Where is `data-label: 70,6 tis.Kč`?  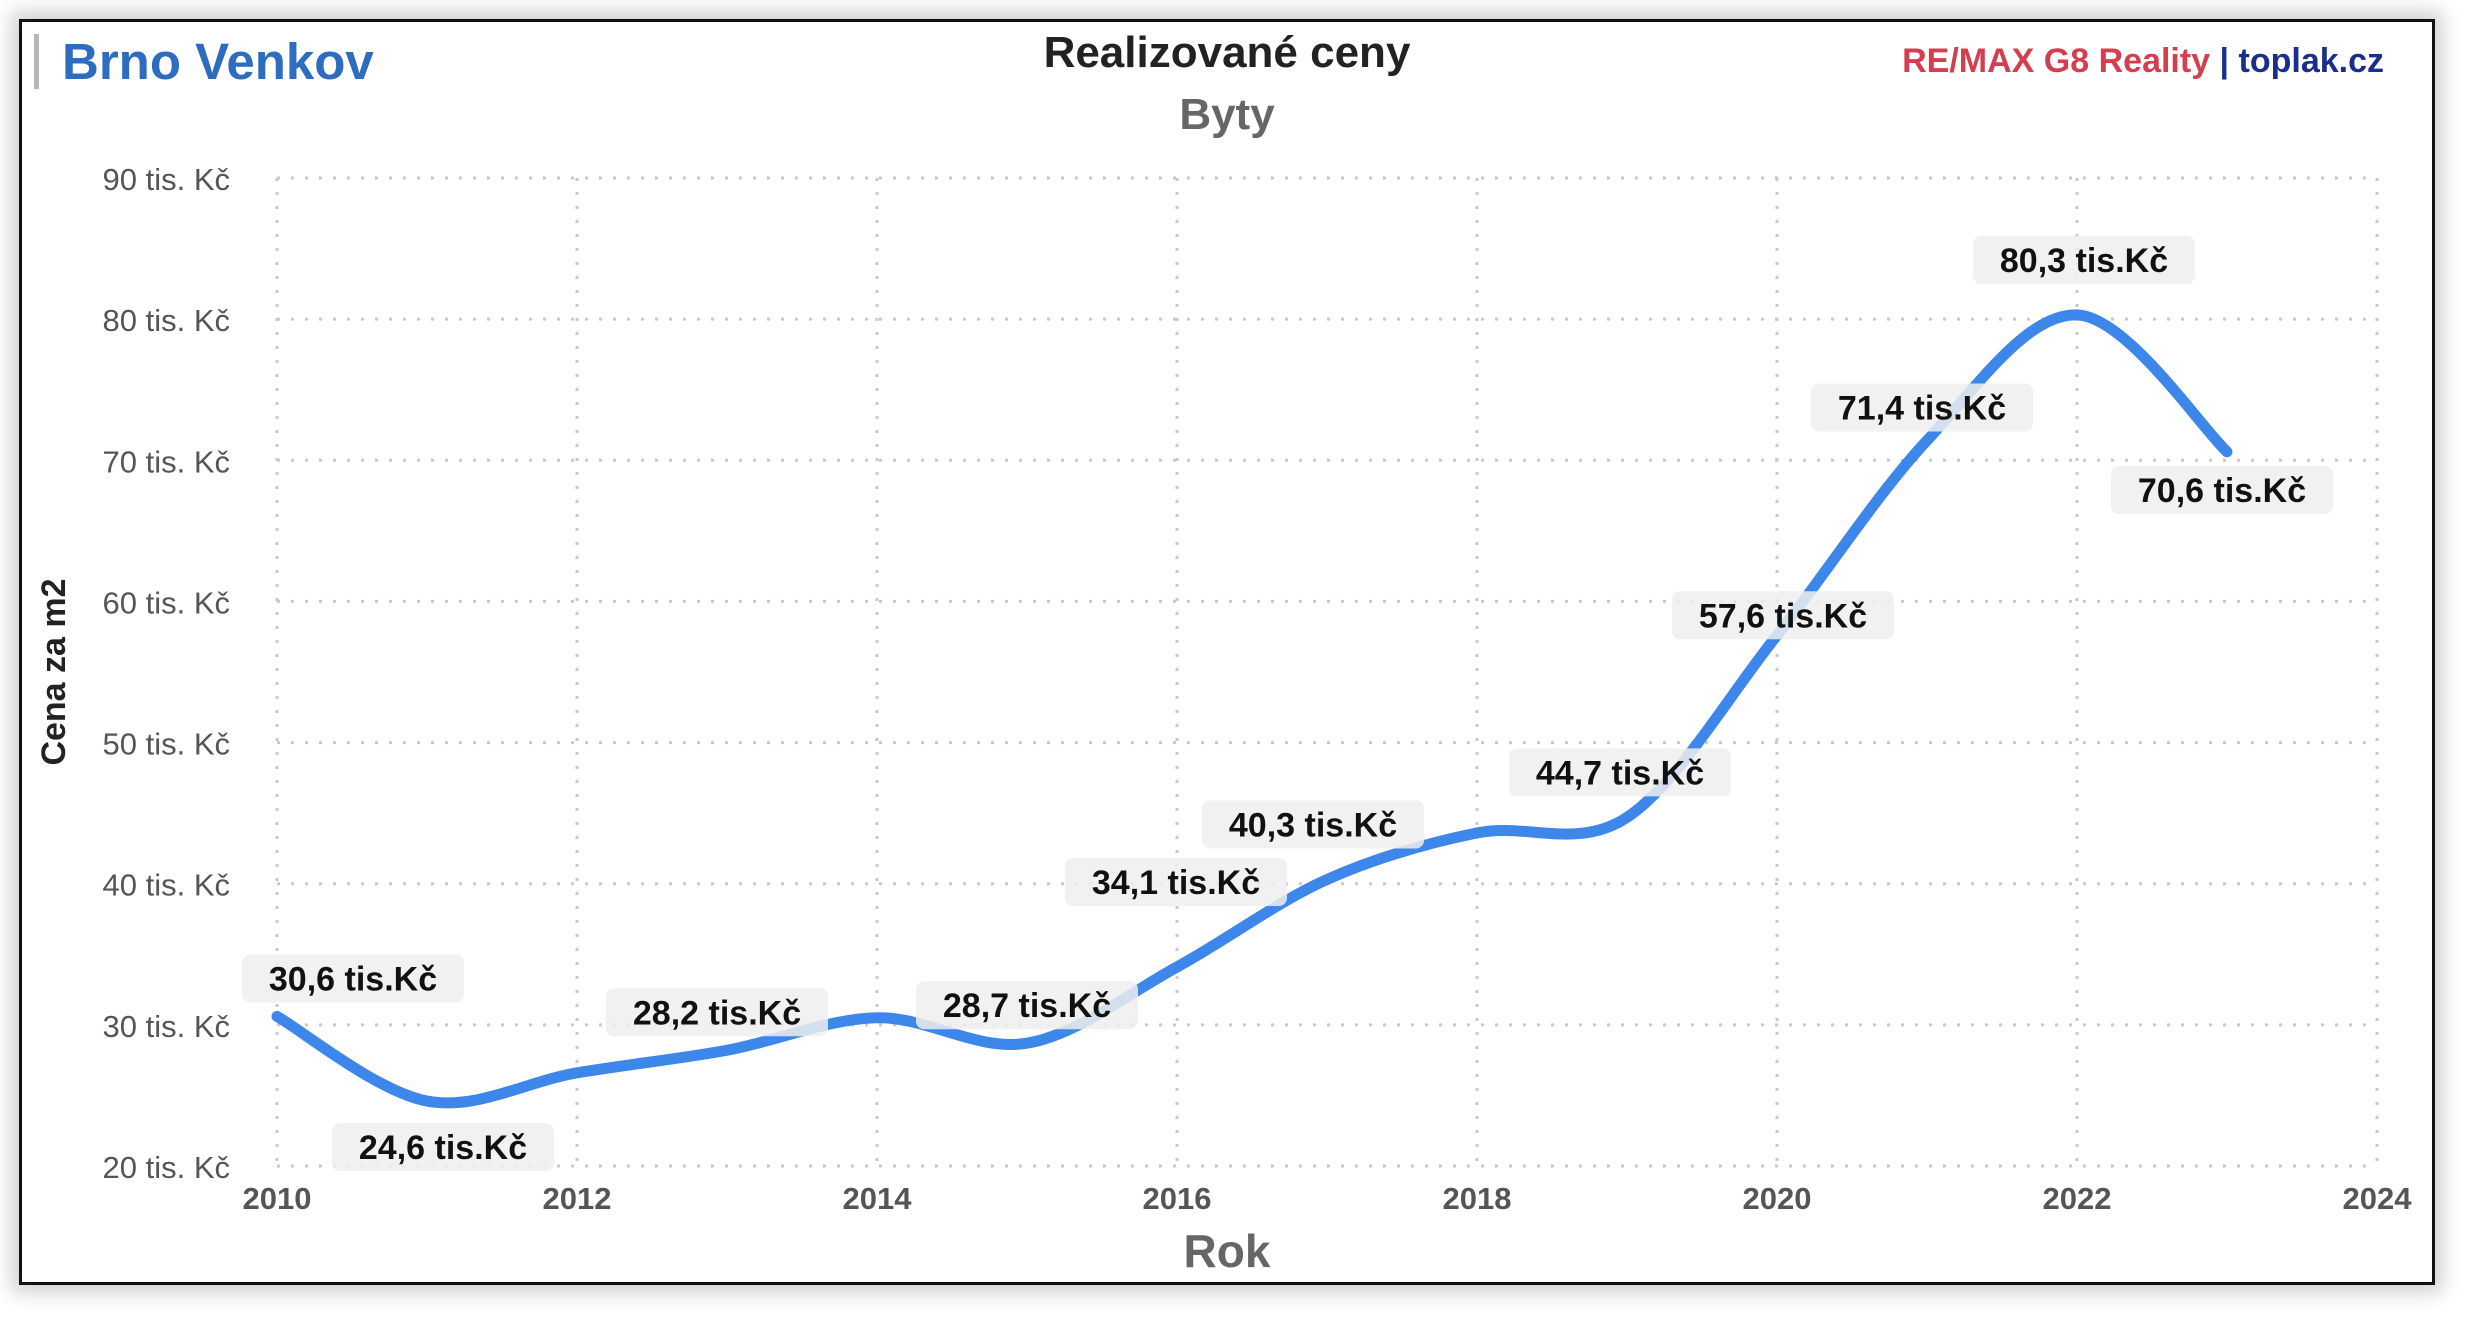 data-label: 70,6 tis.Kč is located at coordinates (2222, 489).